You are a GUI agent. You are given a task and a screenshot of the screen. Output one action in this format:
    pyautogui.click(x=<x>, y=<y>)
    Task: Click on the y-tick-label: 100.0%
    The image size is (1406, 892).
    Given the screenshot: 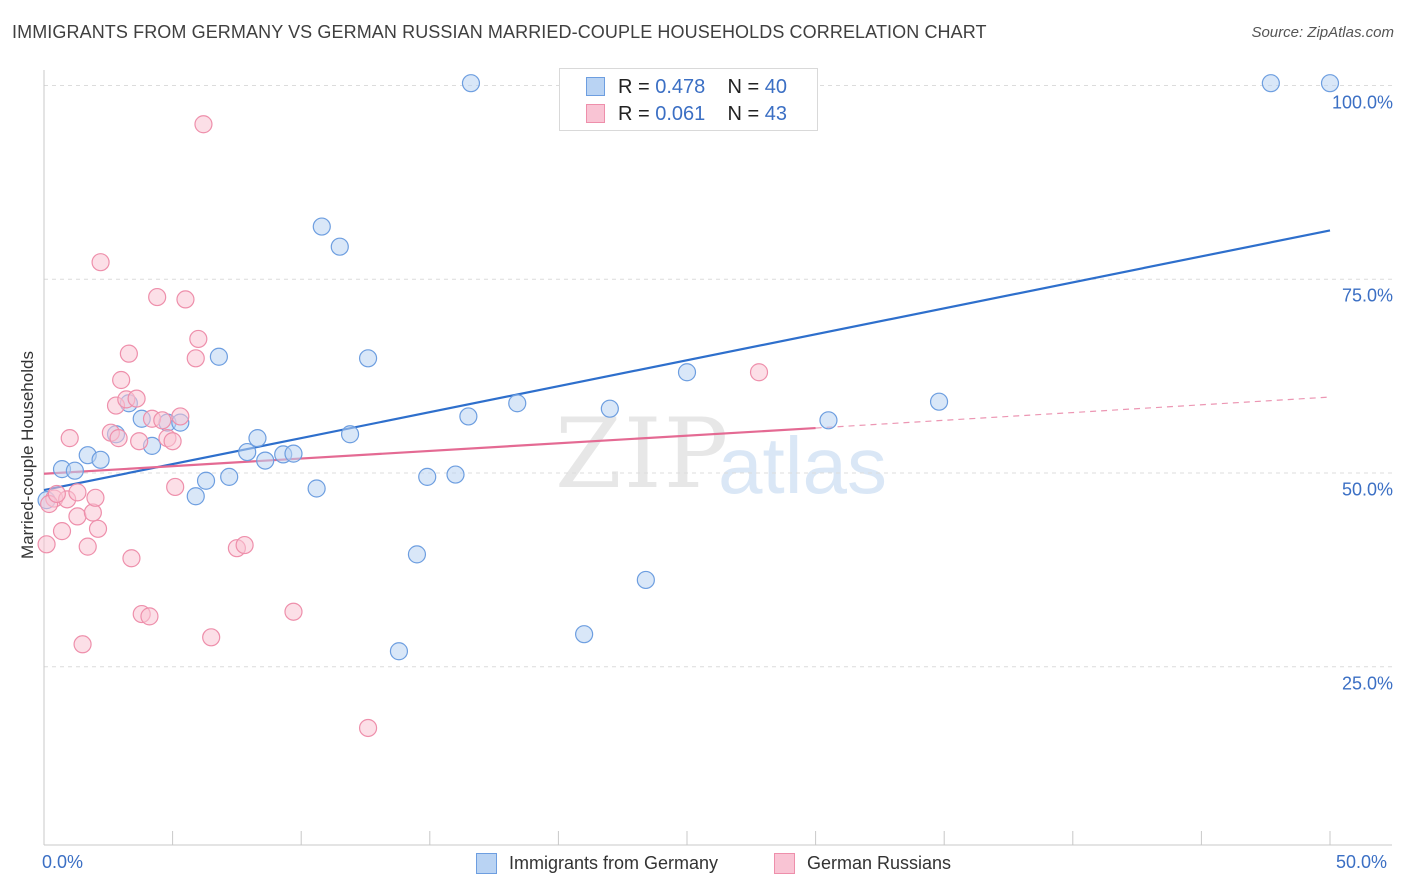 What is the action you would take?
    pyautogui.click(x=1362, y=102)
    